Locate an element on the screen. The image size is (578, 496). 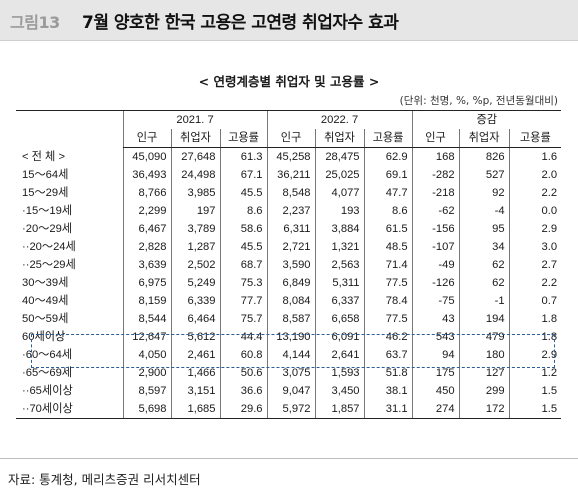
table-cell: 2.2 is located at coordinates (535, 193).